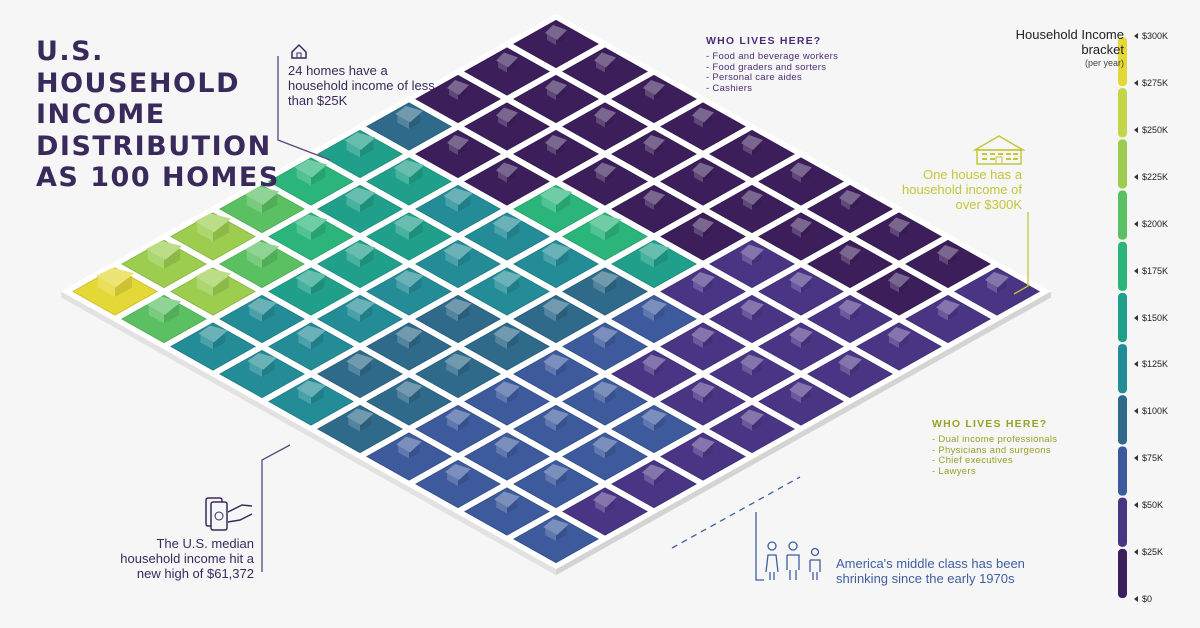  I want to click on middle-class-dashed-line, so click(736, 512).